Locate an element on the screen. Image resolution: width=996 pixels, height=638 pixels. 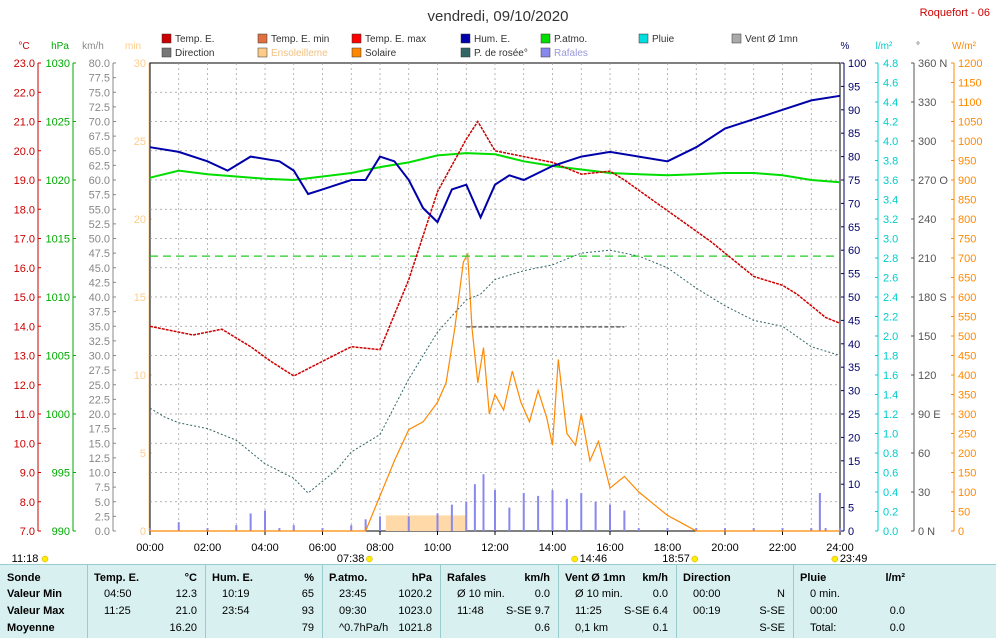
solar-tick-label: 350 is located at coordinates (967, 396).